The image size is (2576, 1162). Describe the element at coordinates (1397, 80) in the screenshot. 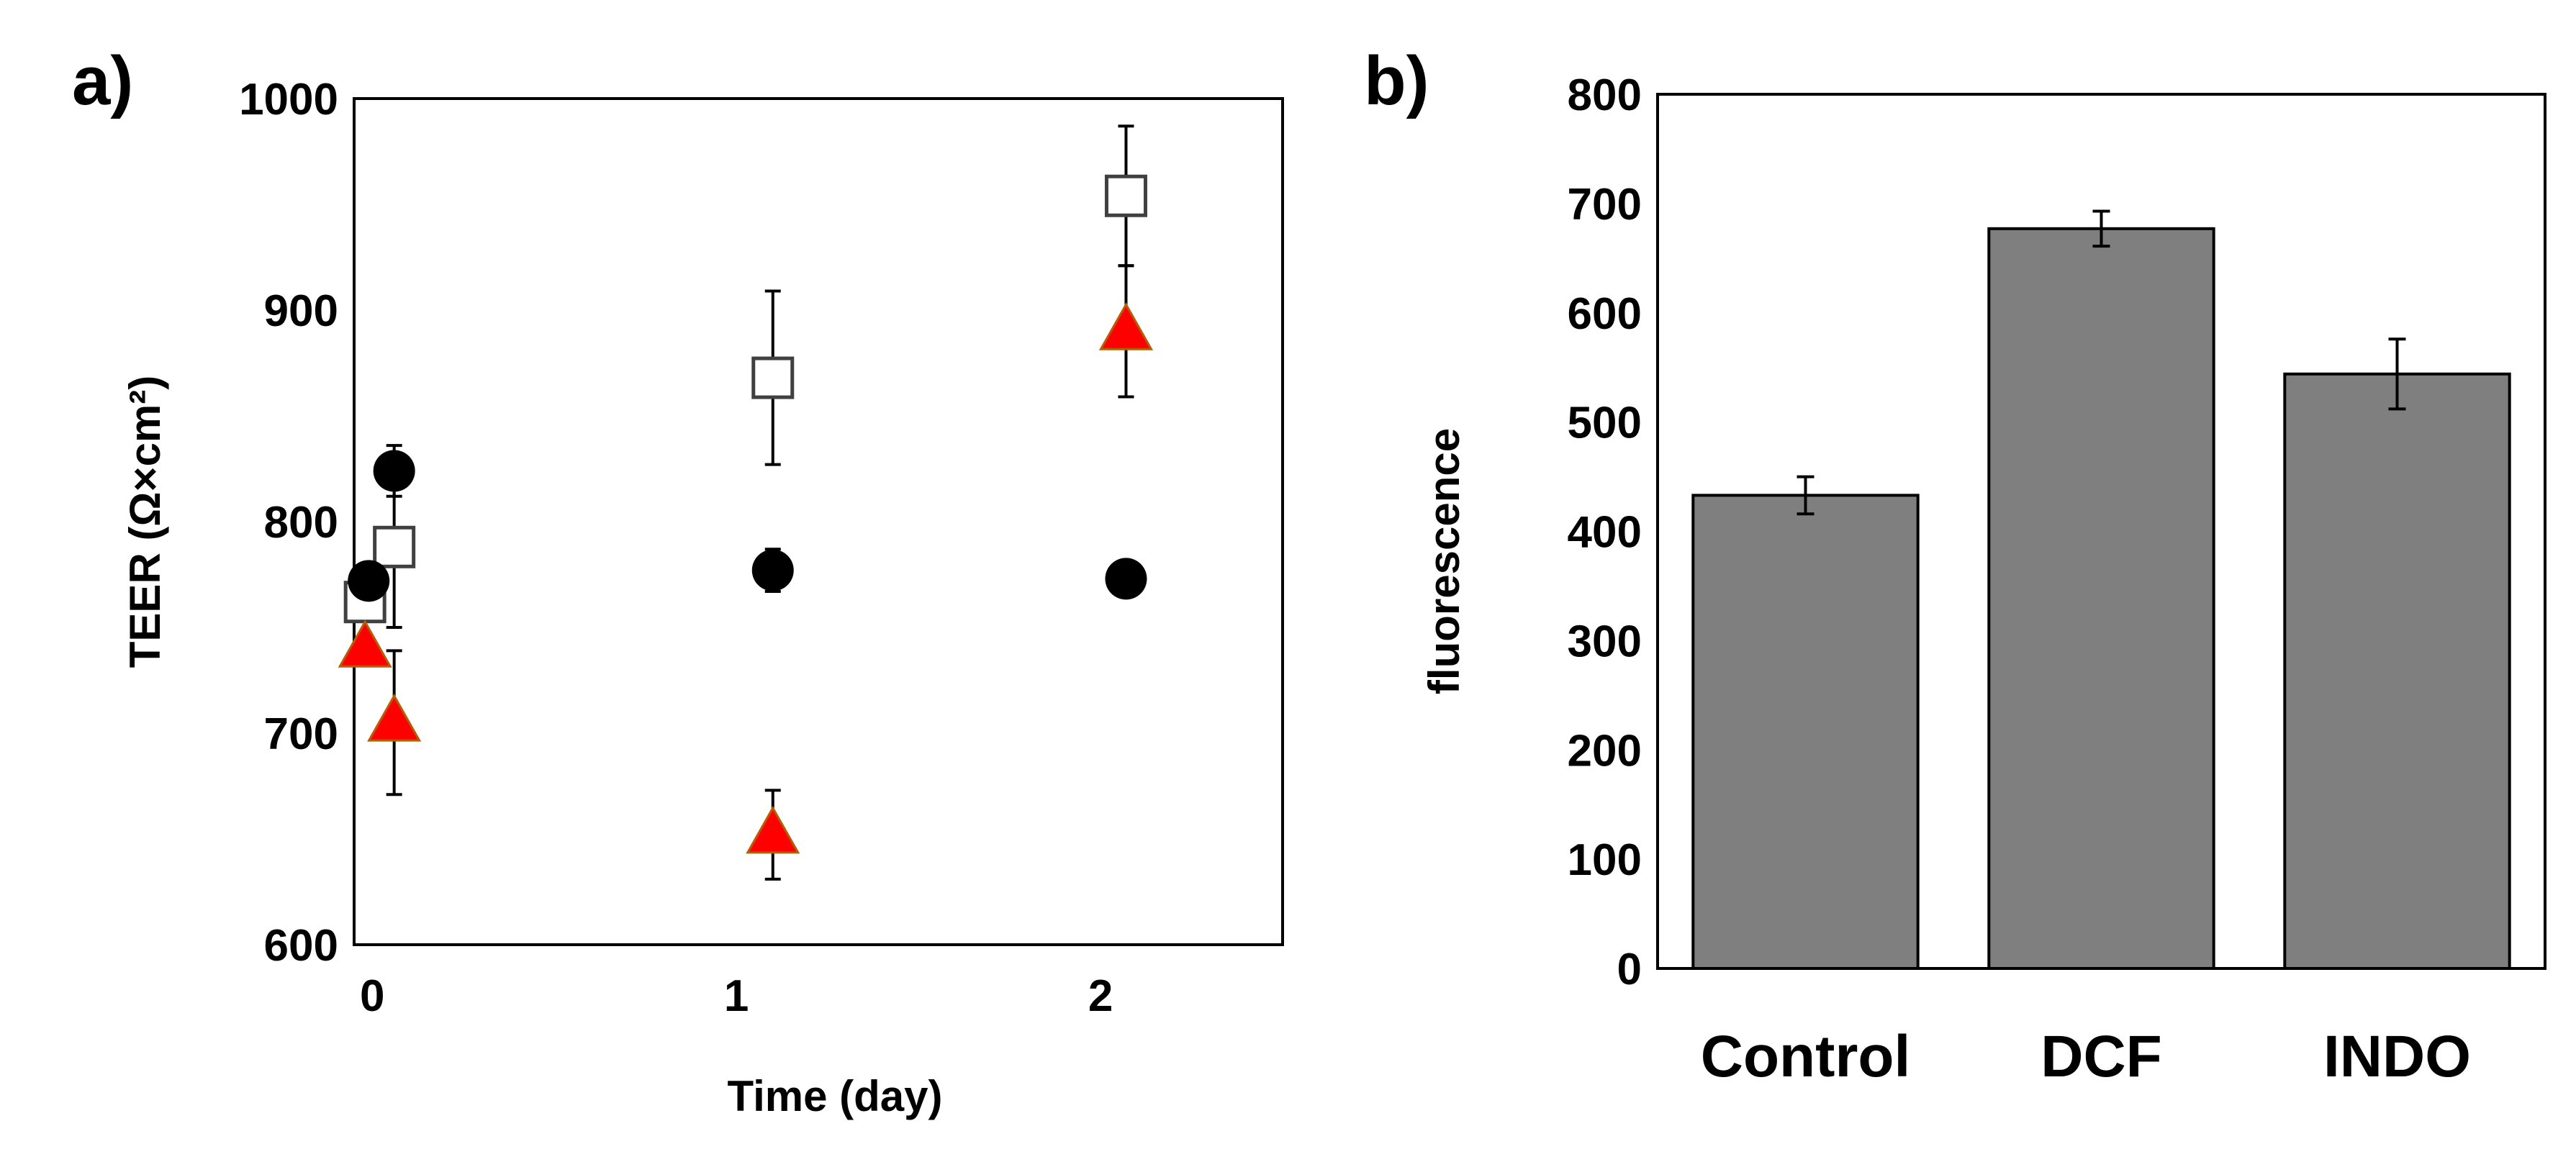

I see `panel-b-label: b)` at that location.